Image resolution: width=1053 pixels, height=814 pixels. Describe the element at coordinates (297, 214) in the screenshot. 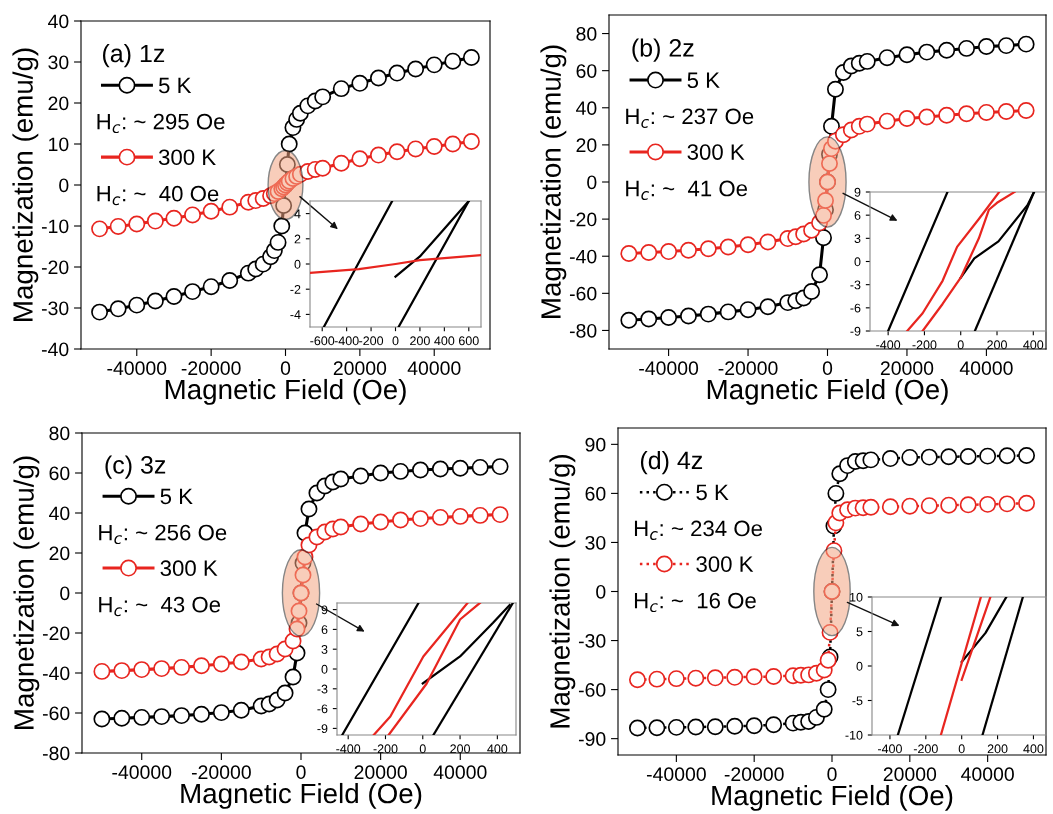

I see `y-tick-label: 4` at that location.